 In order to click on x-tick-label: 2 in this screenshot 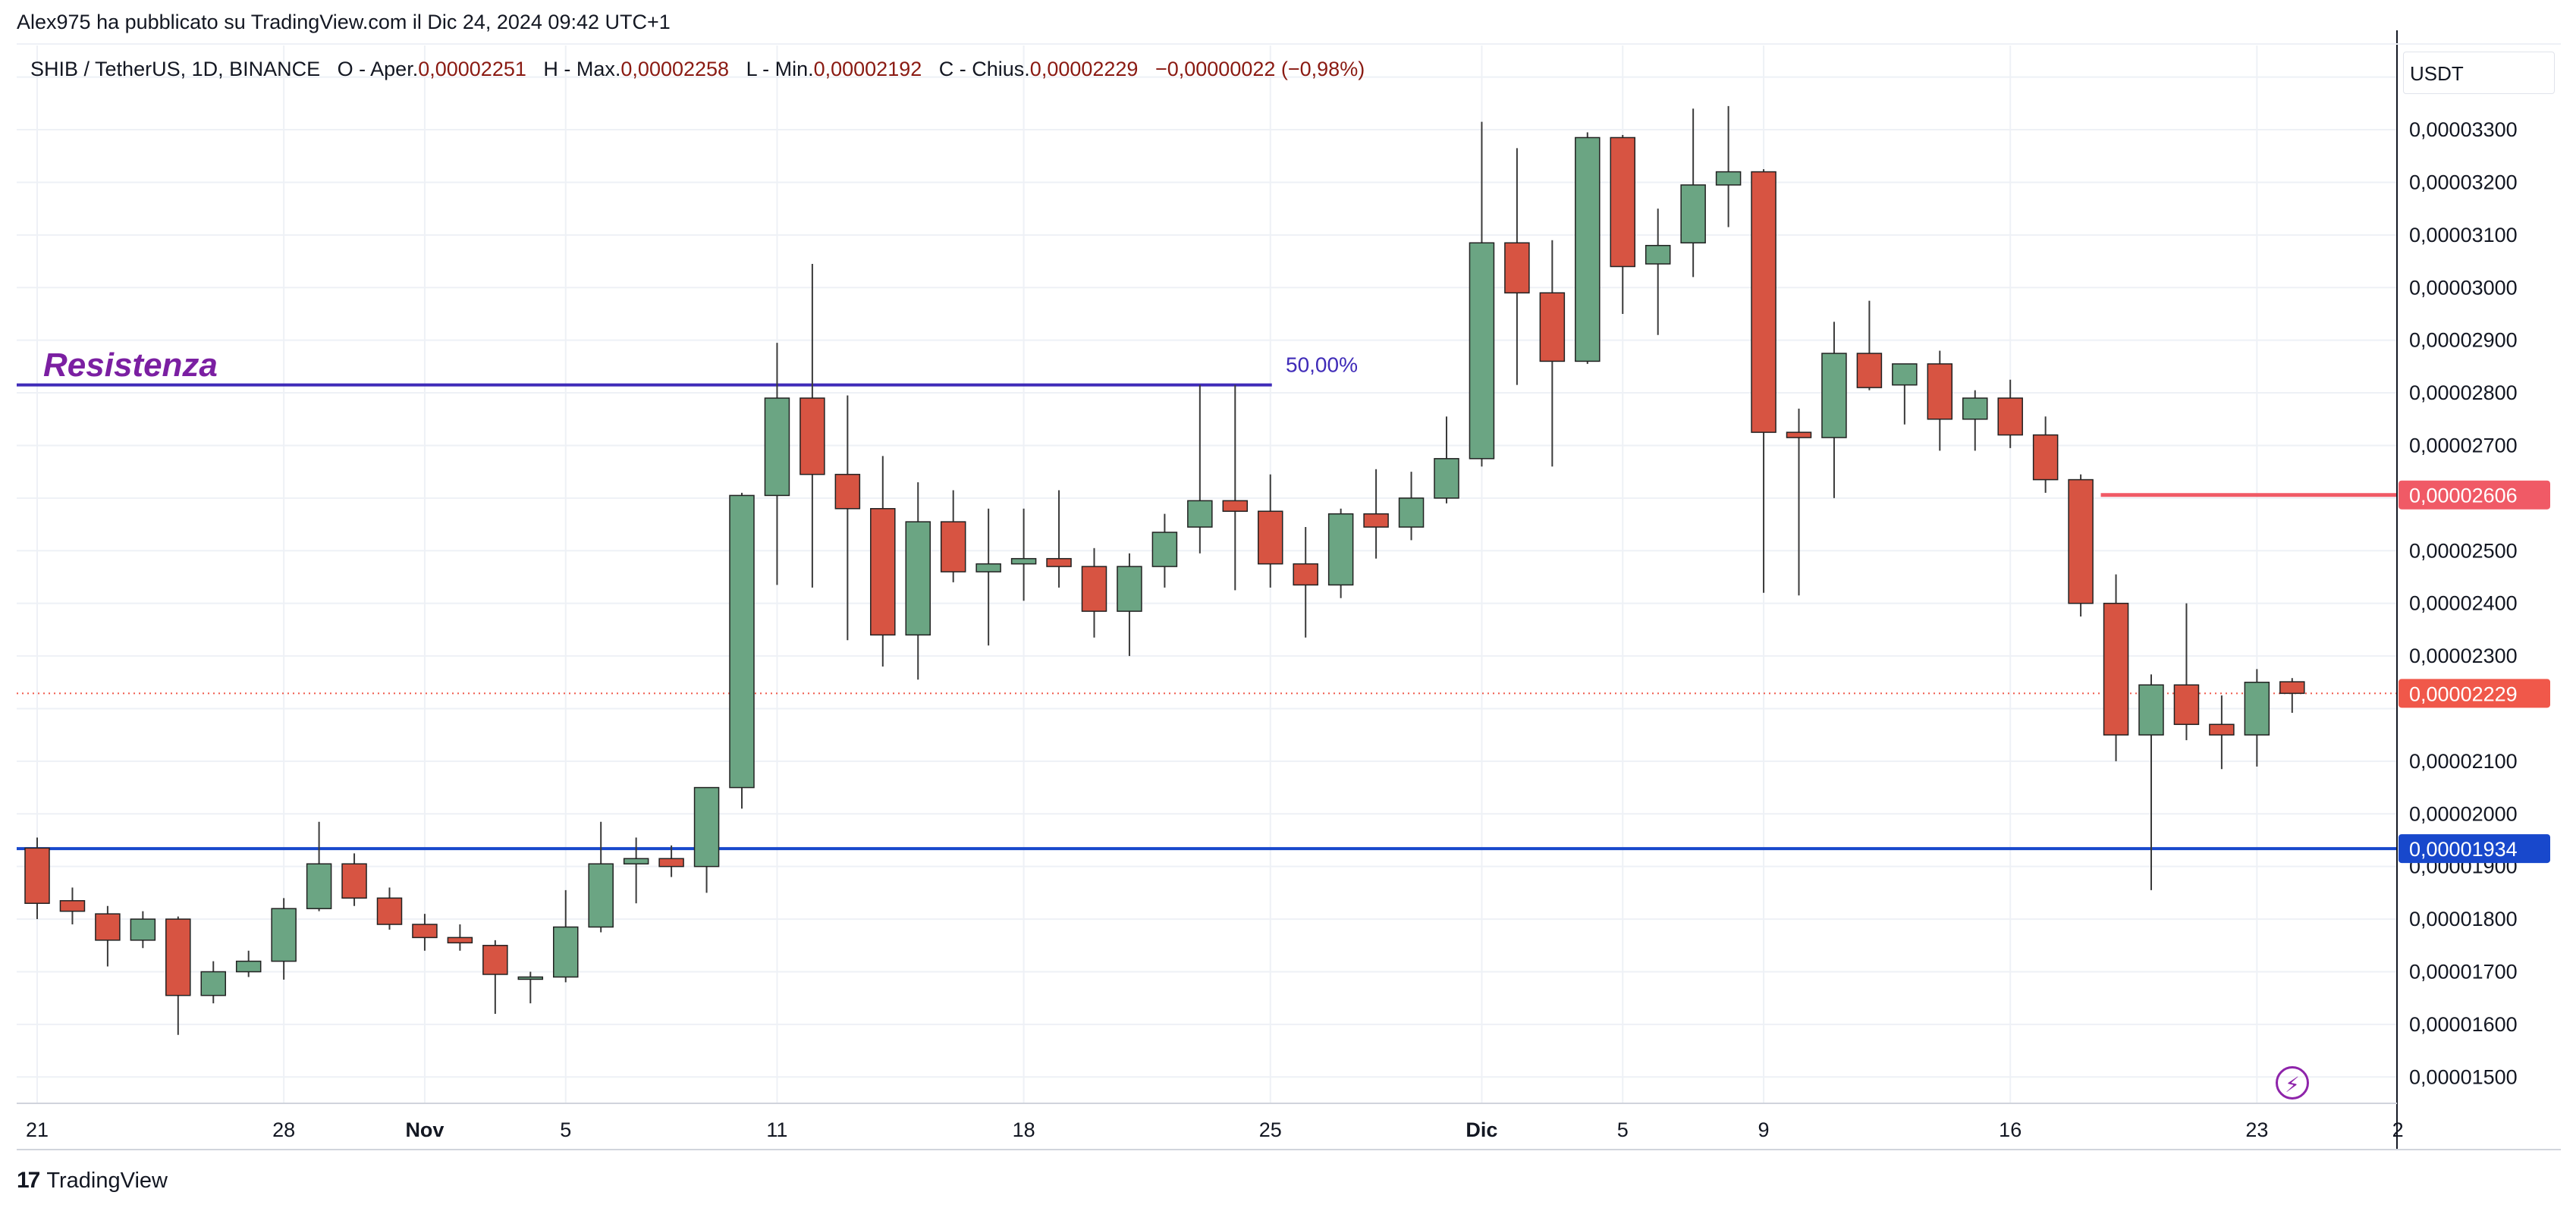, I will do `click(2398, 1129)`.